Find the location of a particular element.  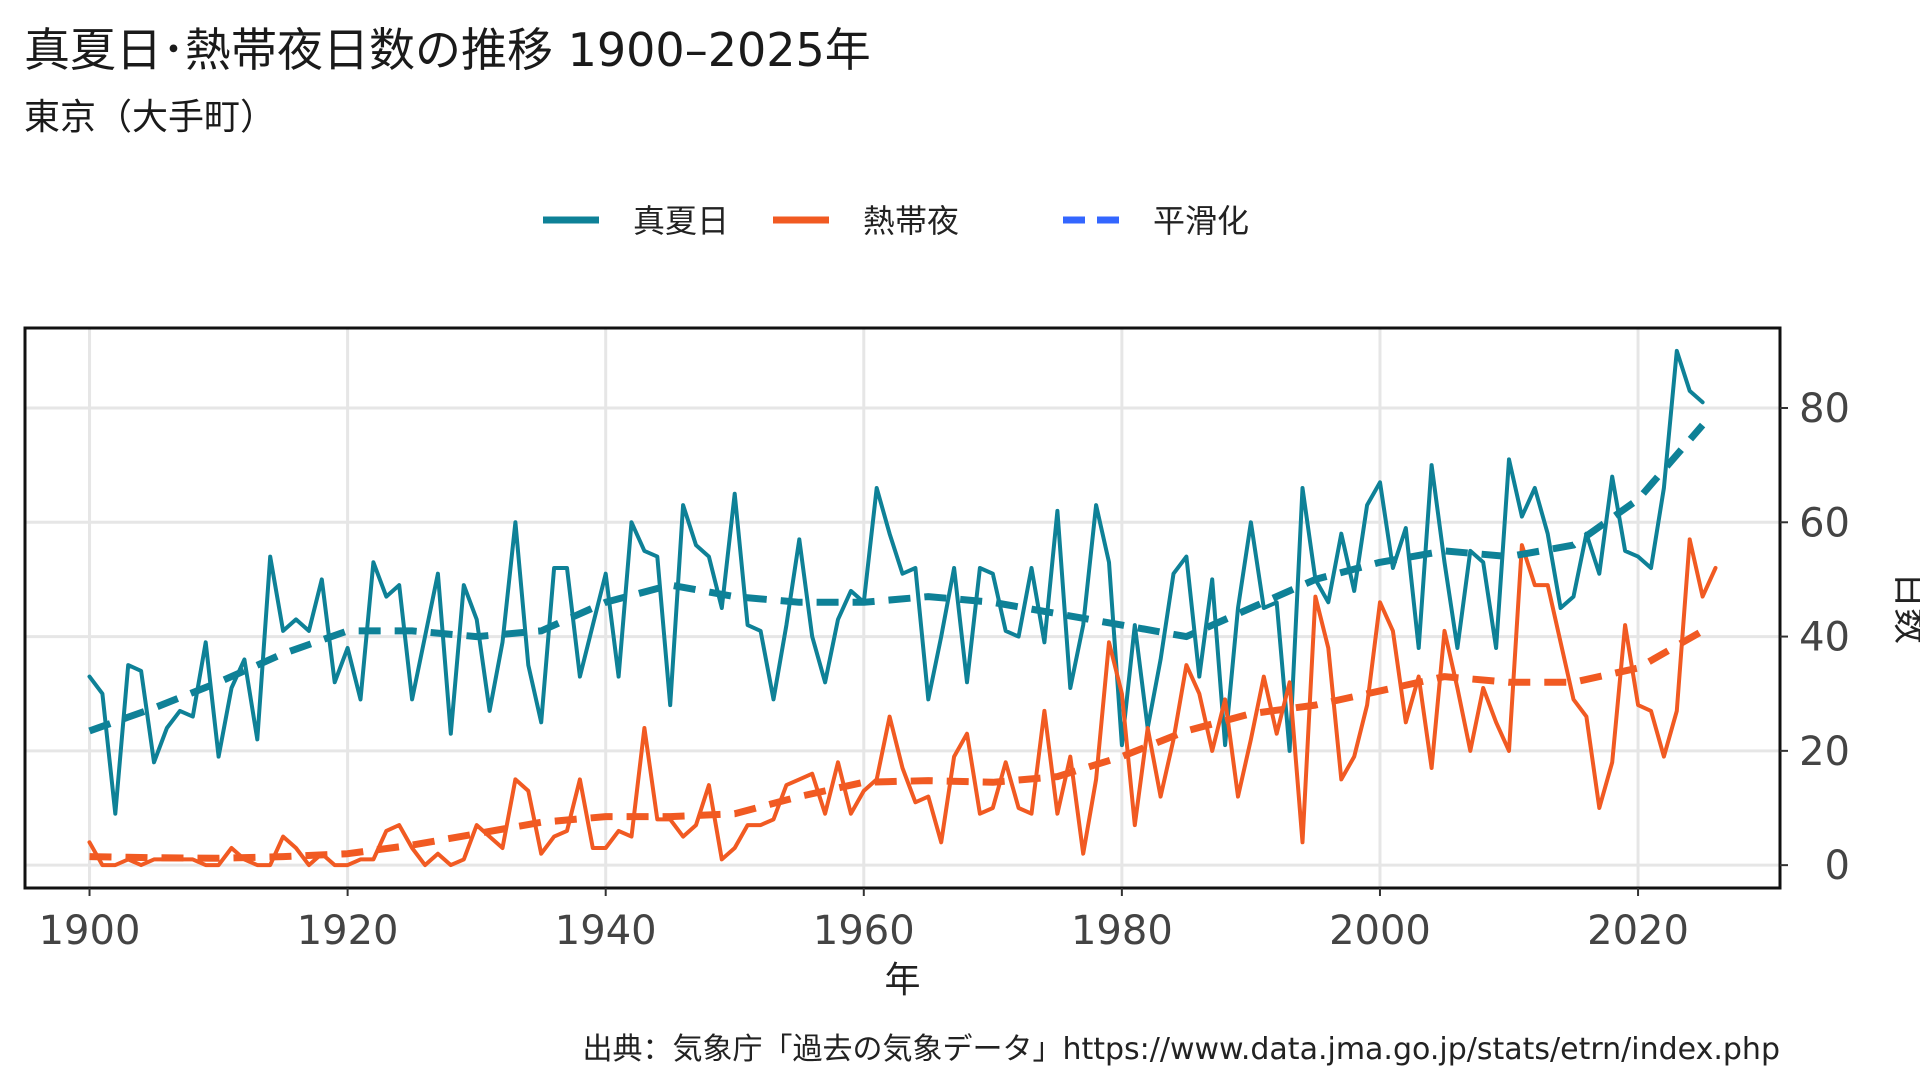

x-tick-label: 1960 is located at coordinates (864, 931).